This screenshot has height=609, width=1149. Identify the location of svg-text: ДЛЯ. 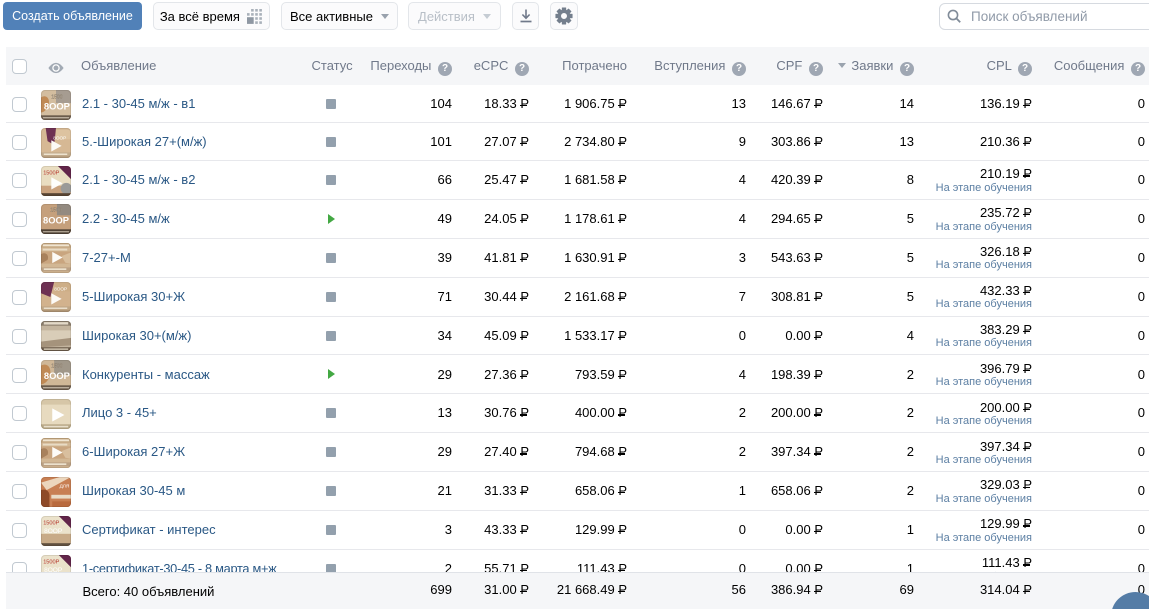
(65, 485).